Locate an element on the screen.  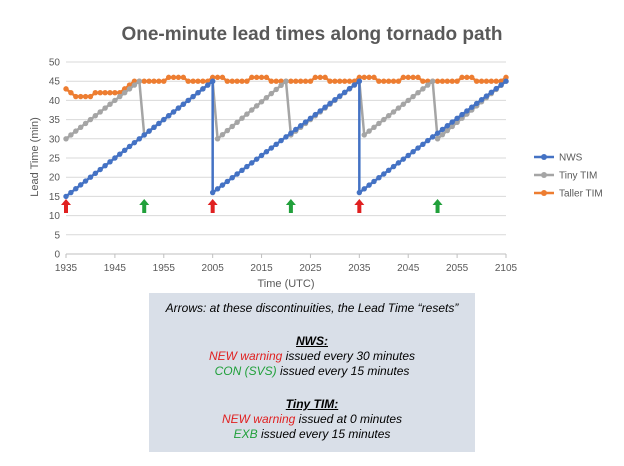
y-tick-label: 50 is located at coordinates (55, 63).